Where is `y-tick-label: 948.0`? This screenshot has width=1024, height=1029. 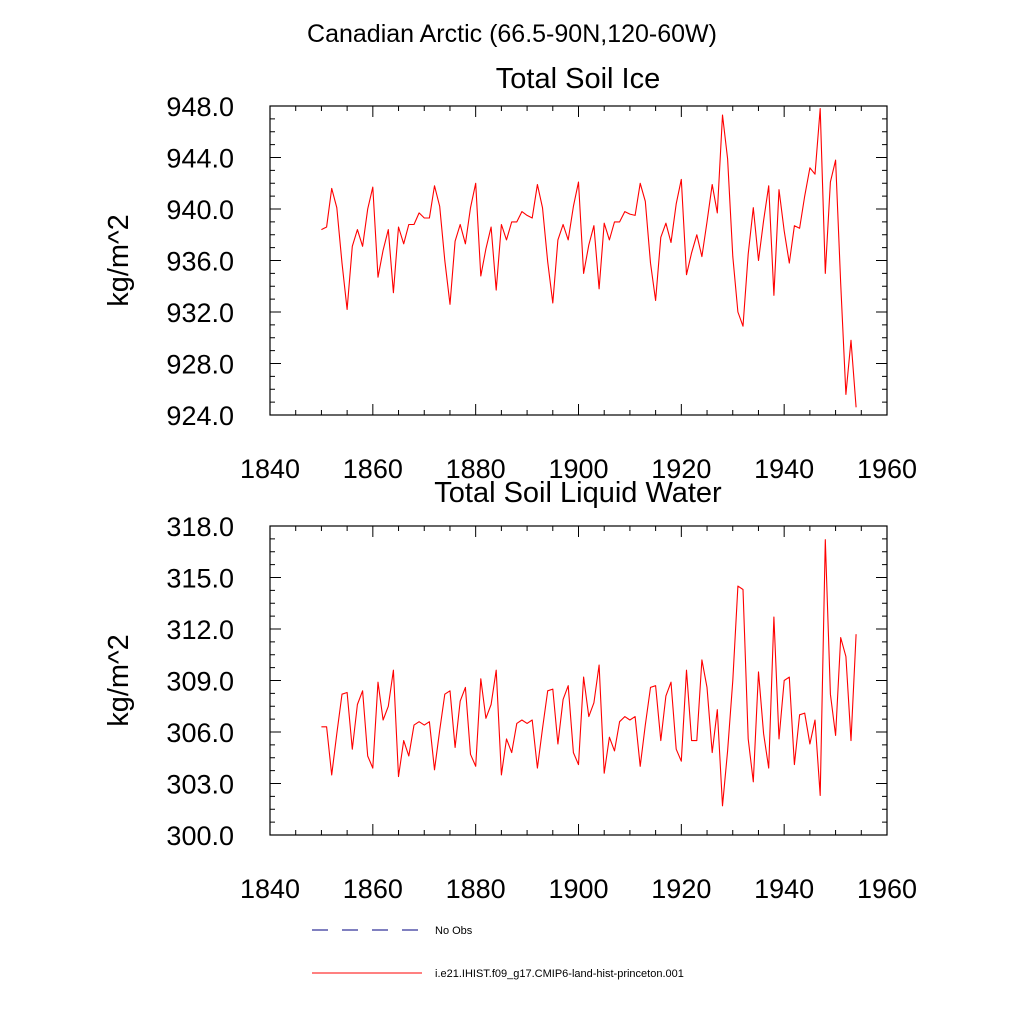
y-tick-label: 948.0 is located at coordinates (200, 107).